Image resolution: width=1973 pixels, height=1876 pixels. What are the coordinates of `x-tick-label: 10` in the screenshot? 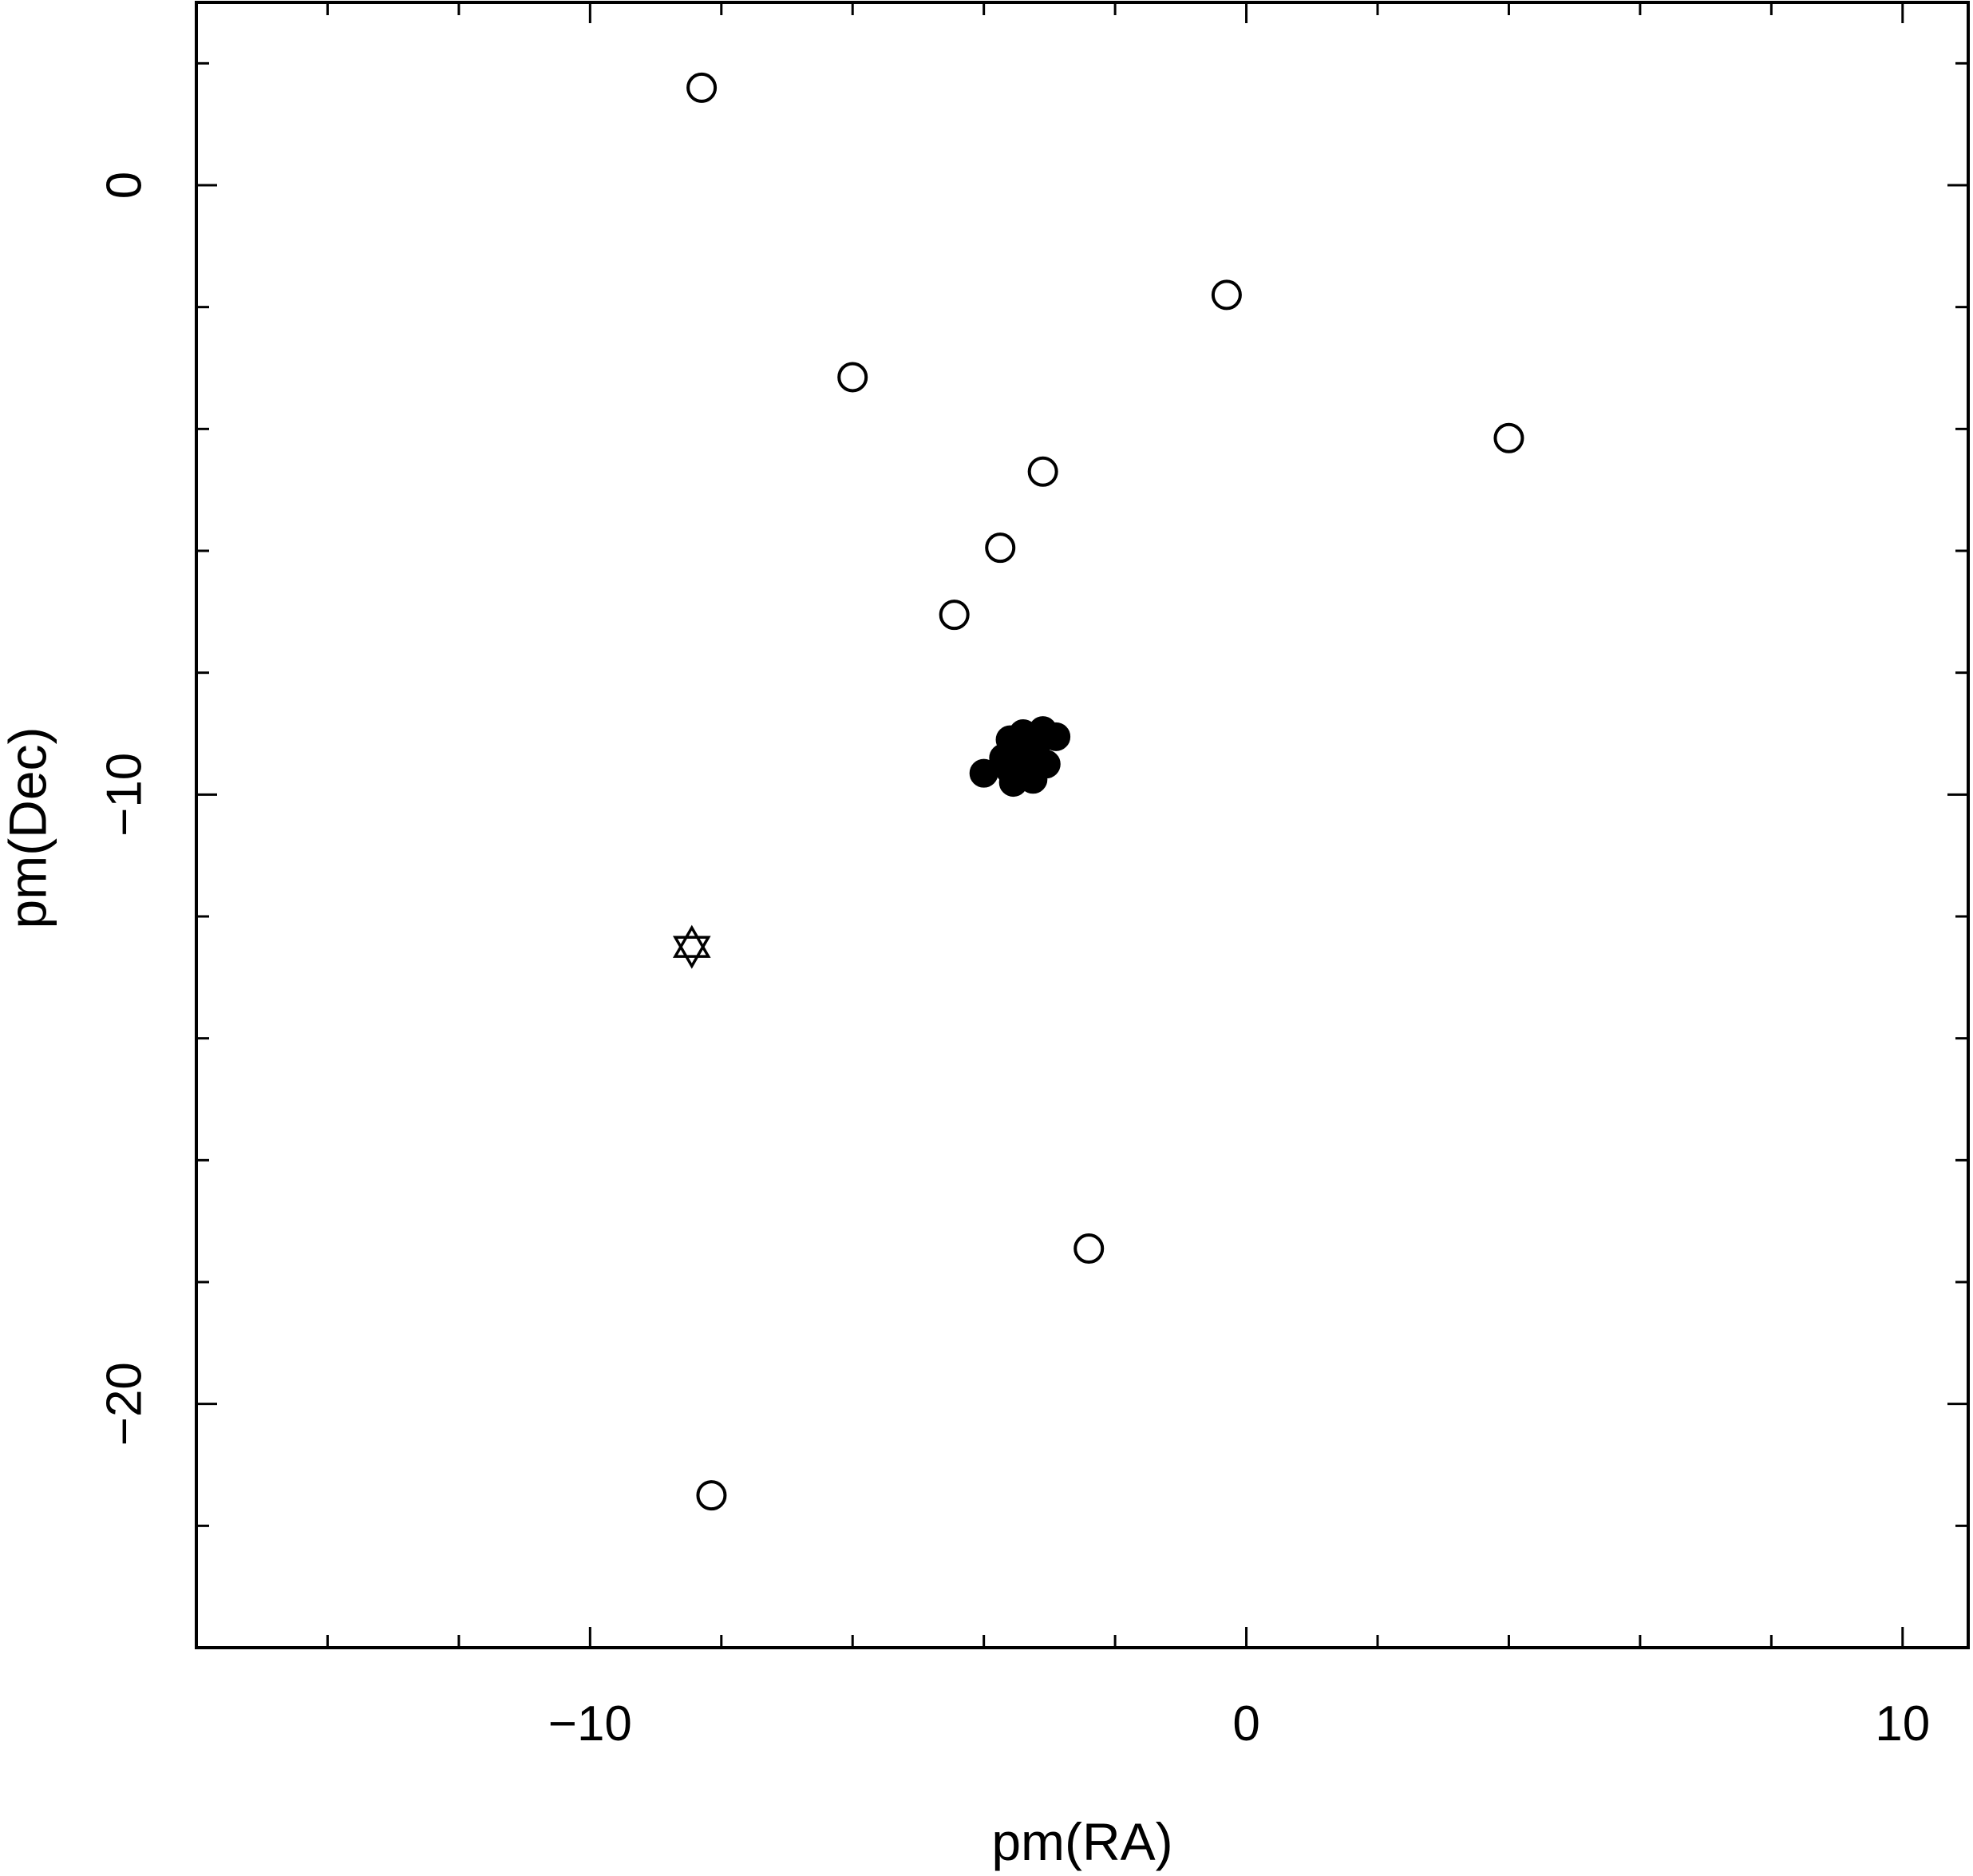 It's located at (1902, 1723).